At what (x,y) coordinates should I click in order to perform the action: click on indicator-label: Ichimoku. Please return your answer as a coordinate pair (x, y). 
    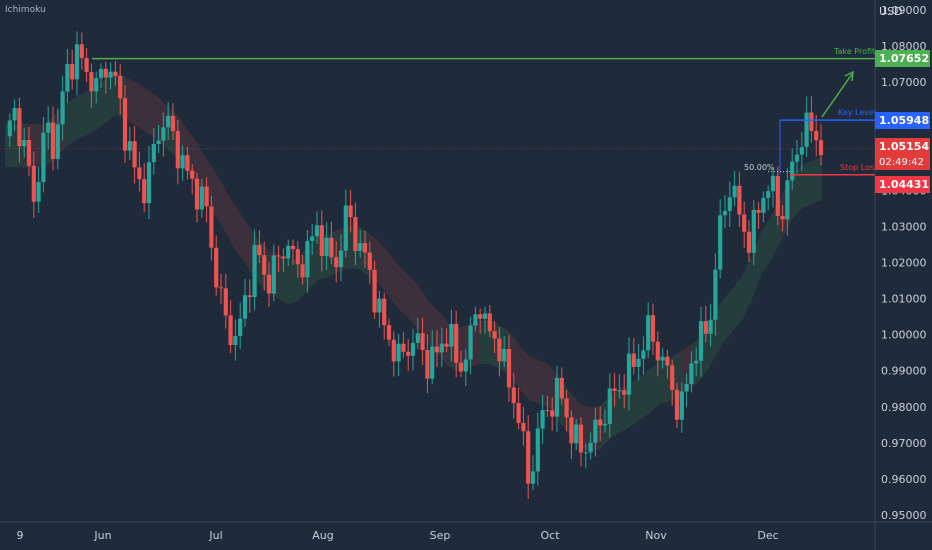
    Looking at the image, I should click on (25, 10).